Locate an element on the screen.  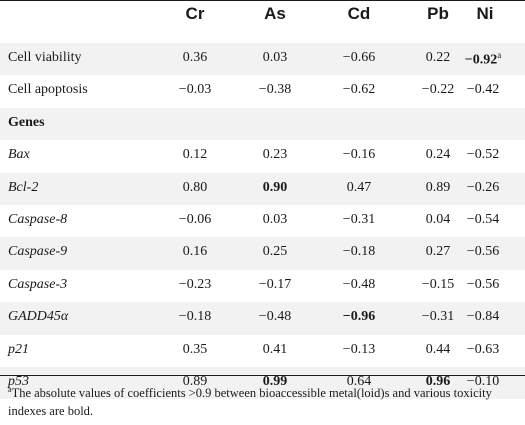
table-cell: 0.04 is located at coordinates (438, 220).